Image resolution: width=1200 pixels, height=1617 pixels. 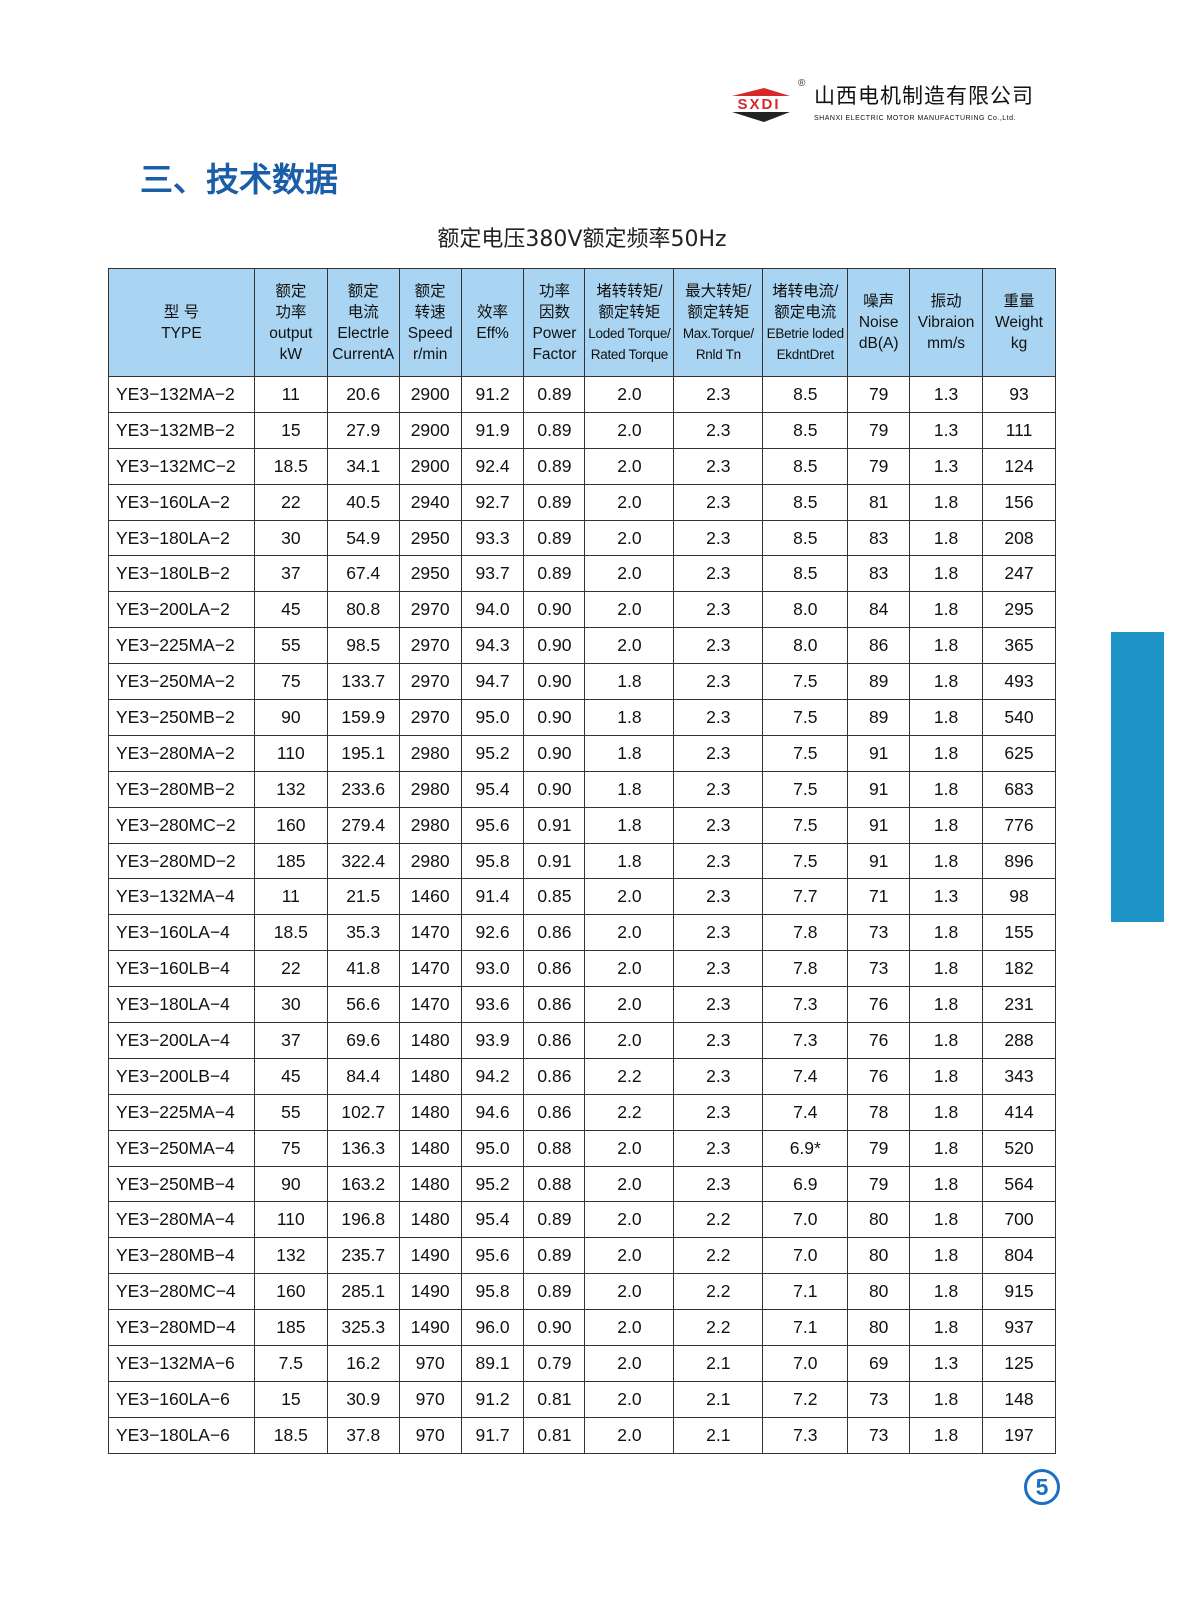 What do you see at coordinates (430, 538) in the screenshot?
I see `table-cell: 2950` at bounding box center [430, 538].